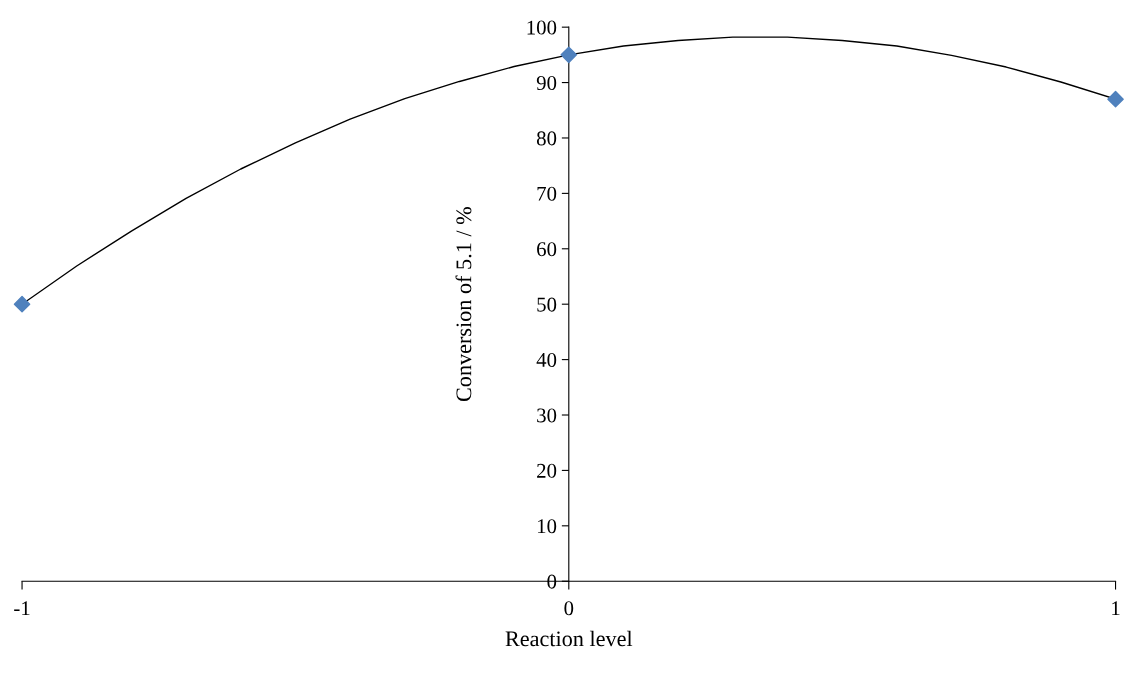 The image size is (1125, 679). Describe the element at coordinates (569, 638) in the screenshot. I see `x-axis-title: Reaction level` at that location.